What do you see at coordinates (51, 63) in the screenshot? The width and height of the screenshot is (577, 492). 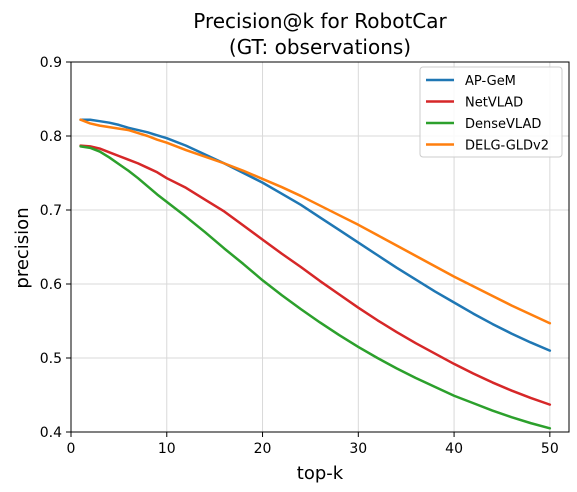 I see `y-tick-label: 0.9` at bounding box center [51, 63].